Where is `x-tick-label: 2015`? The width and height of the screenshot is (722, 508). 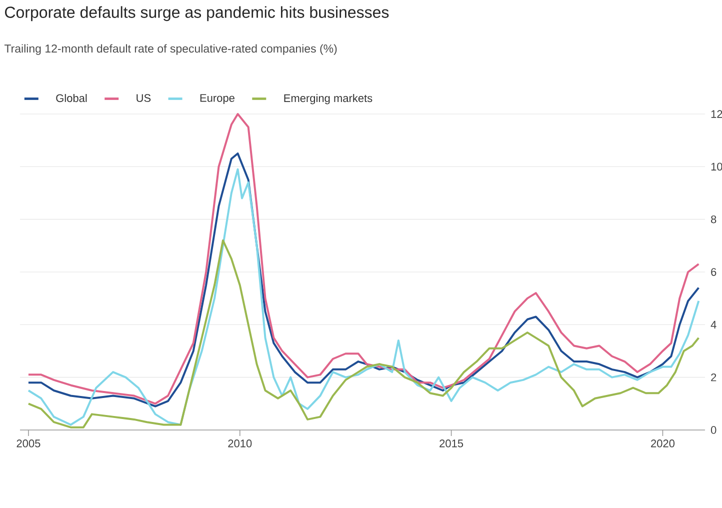
x-tick-label: 2015 is located at coordinates (452, 444).